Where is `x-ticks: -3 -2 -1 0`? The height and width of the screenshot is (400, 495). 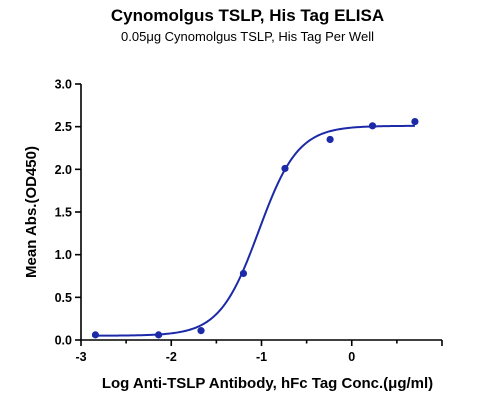 x-ticks: -3 -2 -1 0 is located at coordinates (259, 352).